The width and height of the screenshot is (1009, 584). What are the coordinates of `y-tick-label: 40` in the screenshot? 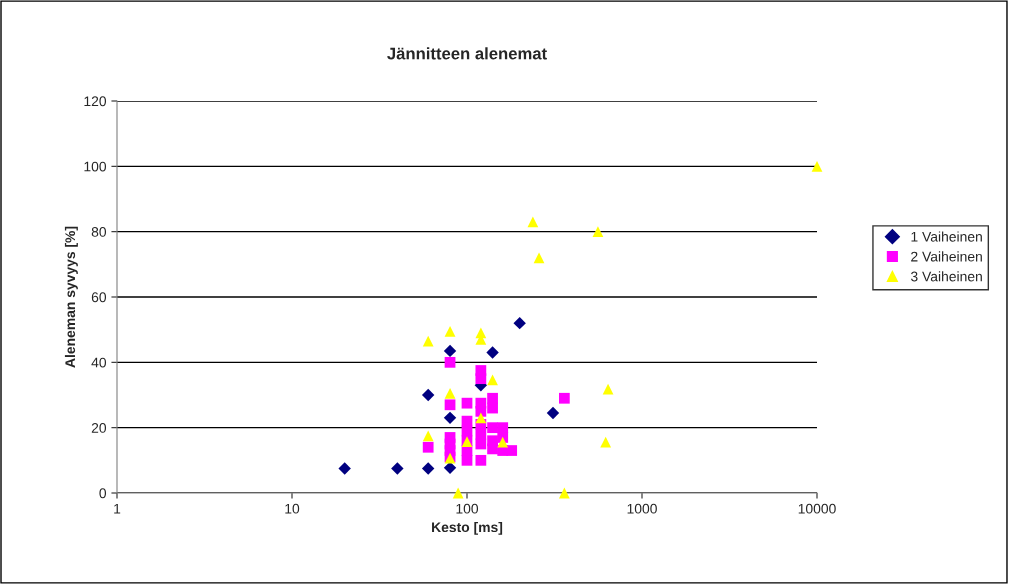 It's located at (99, 362).